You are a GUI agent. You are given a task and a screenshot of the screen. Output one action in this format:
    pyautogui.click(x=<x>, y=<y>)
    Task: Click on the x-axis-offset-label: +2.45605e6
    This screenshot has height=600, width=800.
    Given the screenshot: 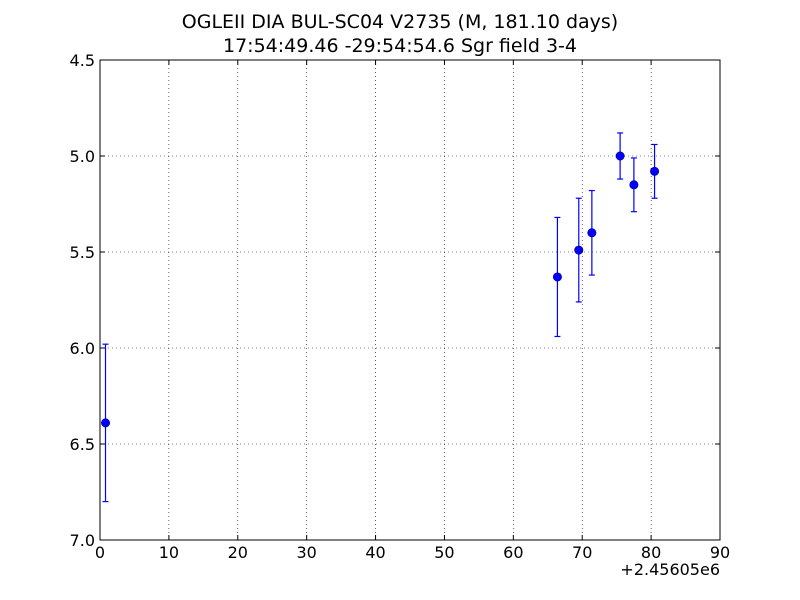 What is the action you would take?
    pyautogui.click(x=670, y=569)
    